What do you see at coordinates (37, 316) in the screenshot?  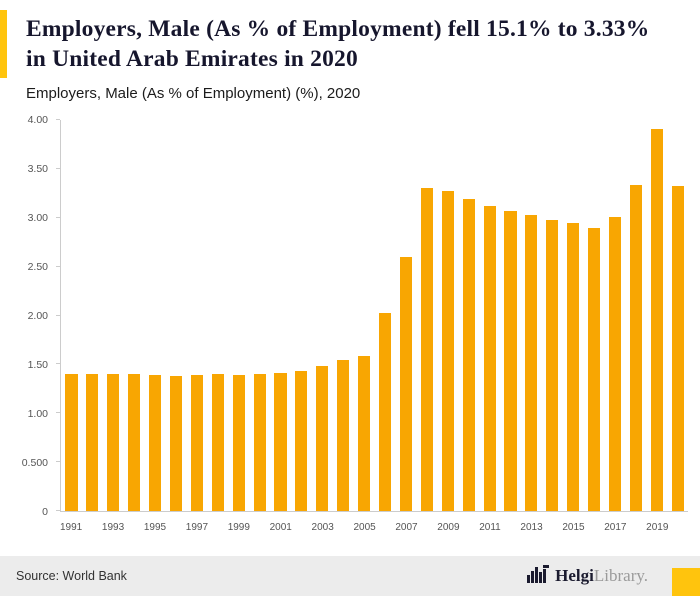 I see `y-tick-label: 2.00` at bounding box center [37, 316].